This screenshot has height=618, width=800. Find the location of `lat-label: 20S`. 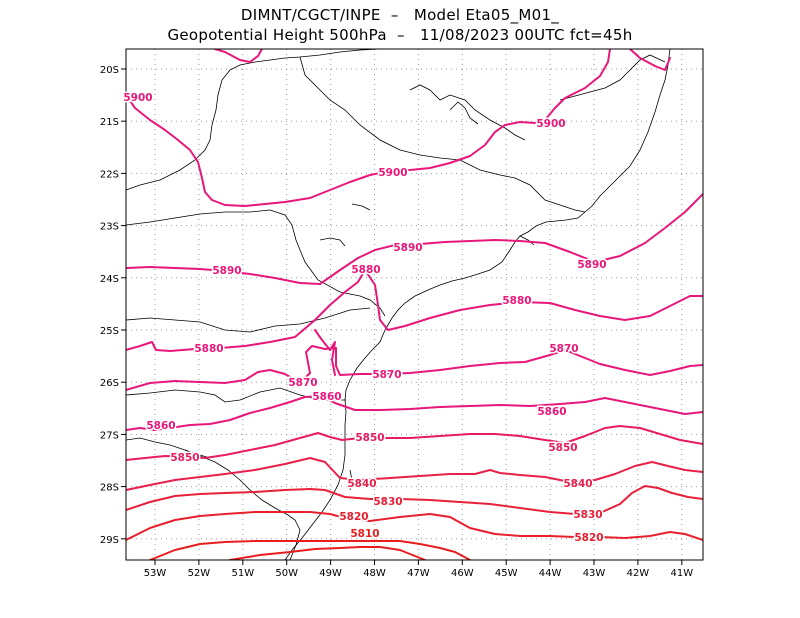

lat-label: 20S is located at coordinates (109, 70).